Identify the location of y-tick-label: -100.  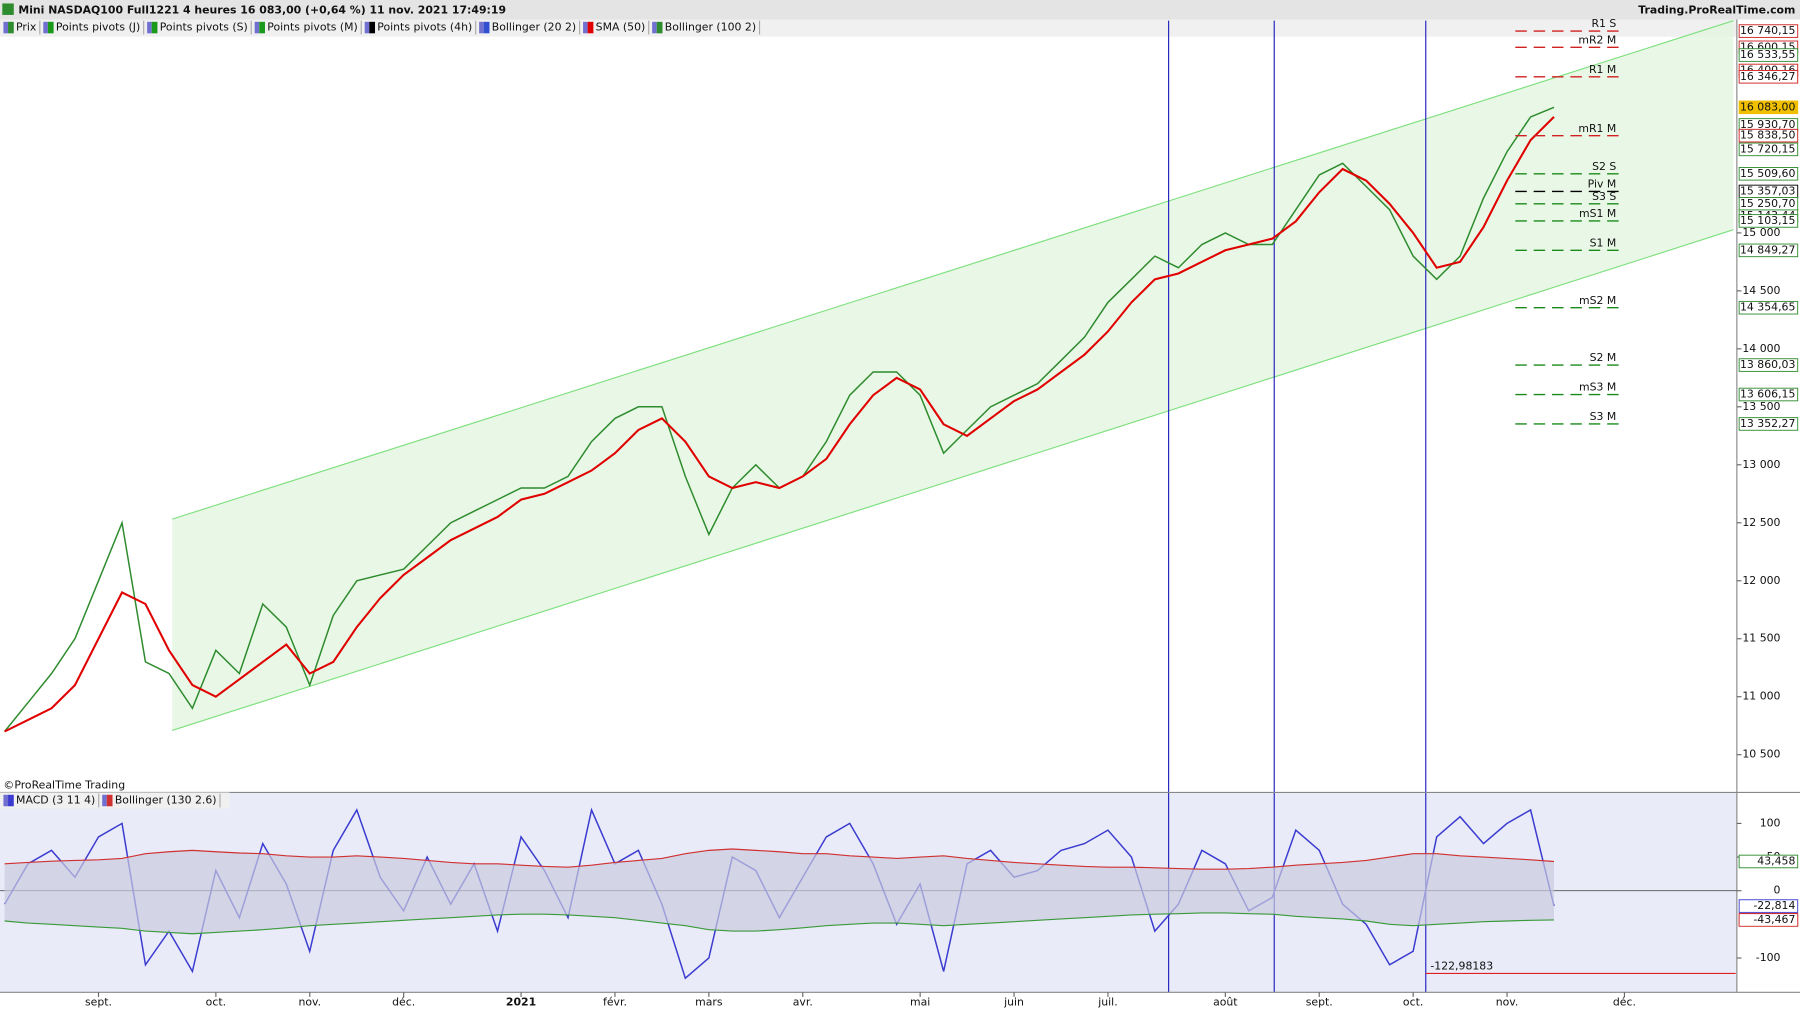
(1768, 957).